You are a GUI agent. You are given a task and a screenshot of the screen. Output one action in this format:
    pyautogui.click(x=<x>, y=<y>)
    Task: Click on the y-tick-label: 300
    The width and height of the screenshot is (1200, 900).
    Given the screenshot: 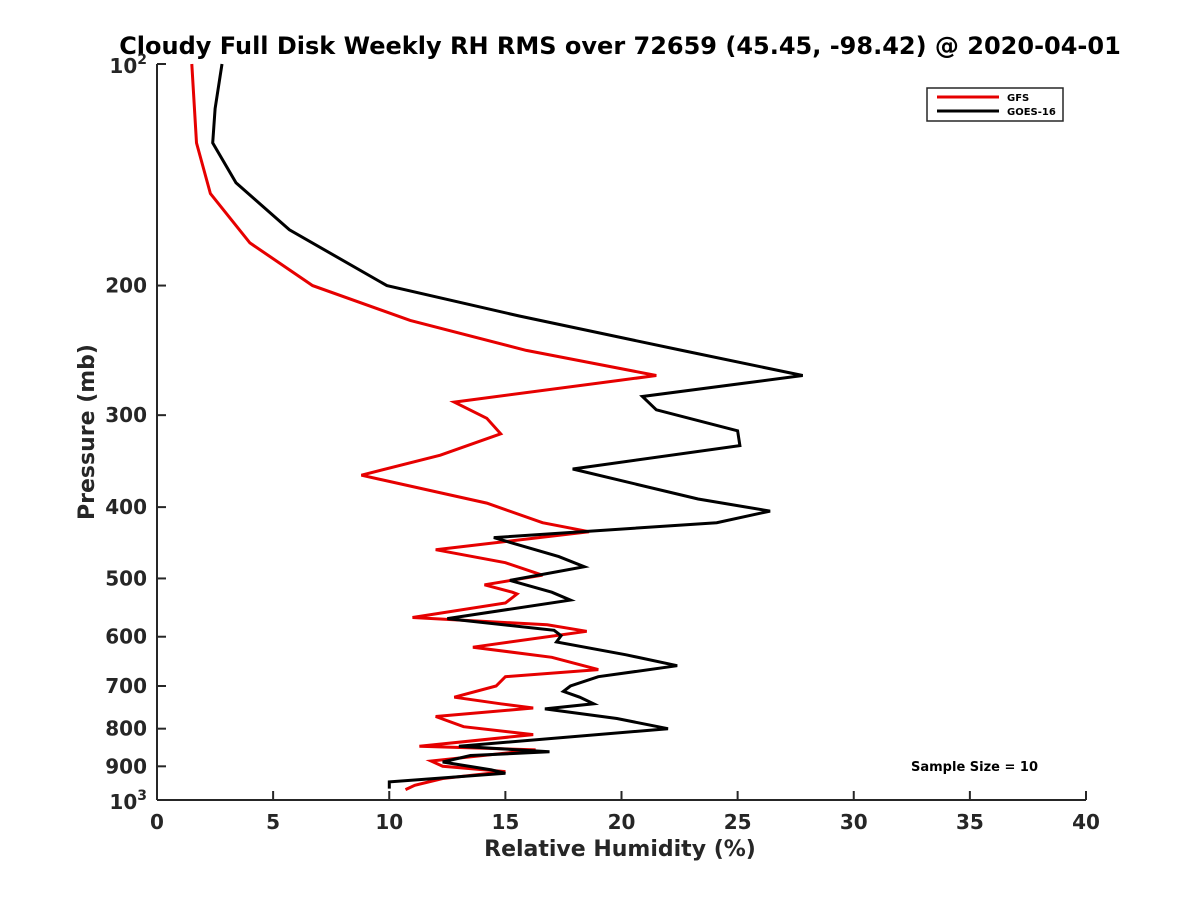 What is the action you would take?
    pyautogui.click(x=126, y=415)
    